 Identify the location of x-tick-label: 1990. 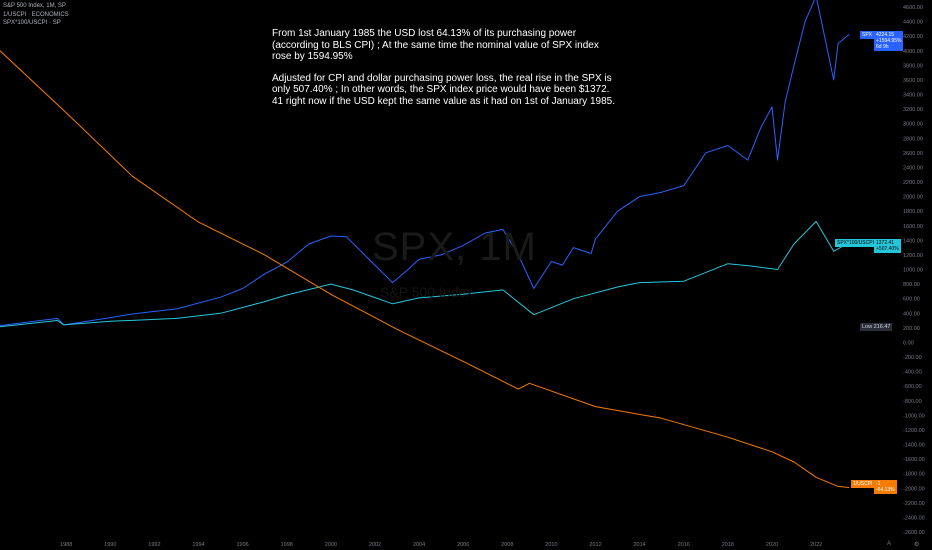
(110, 545).